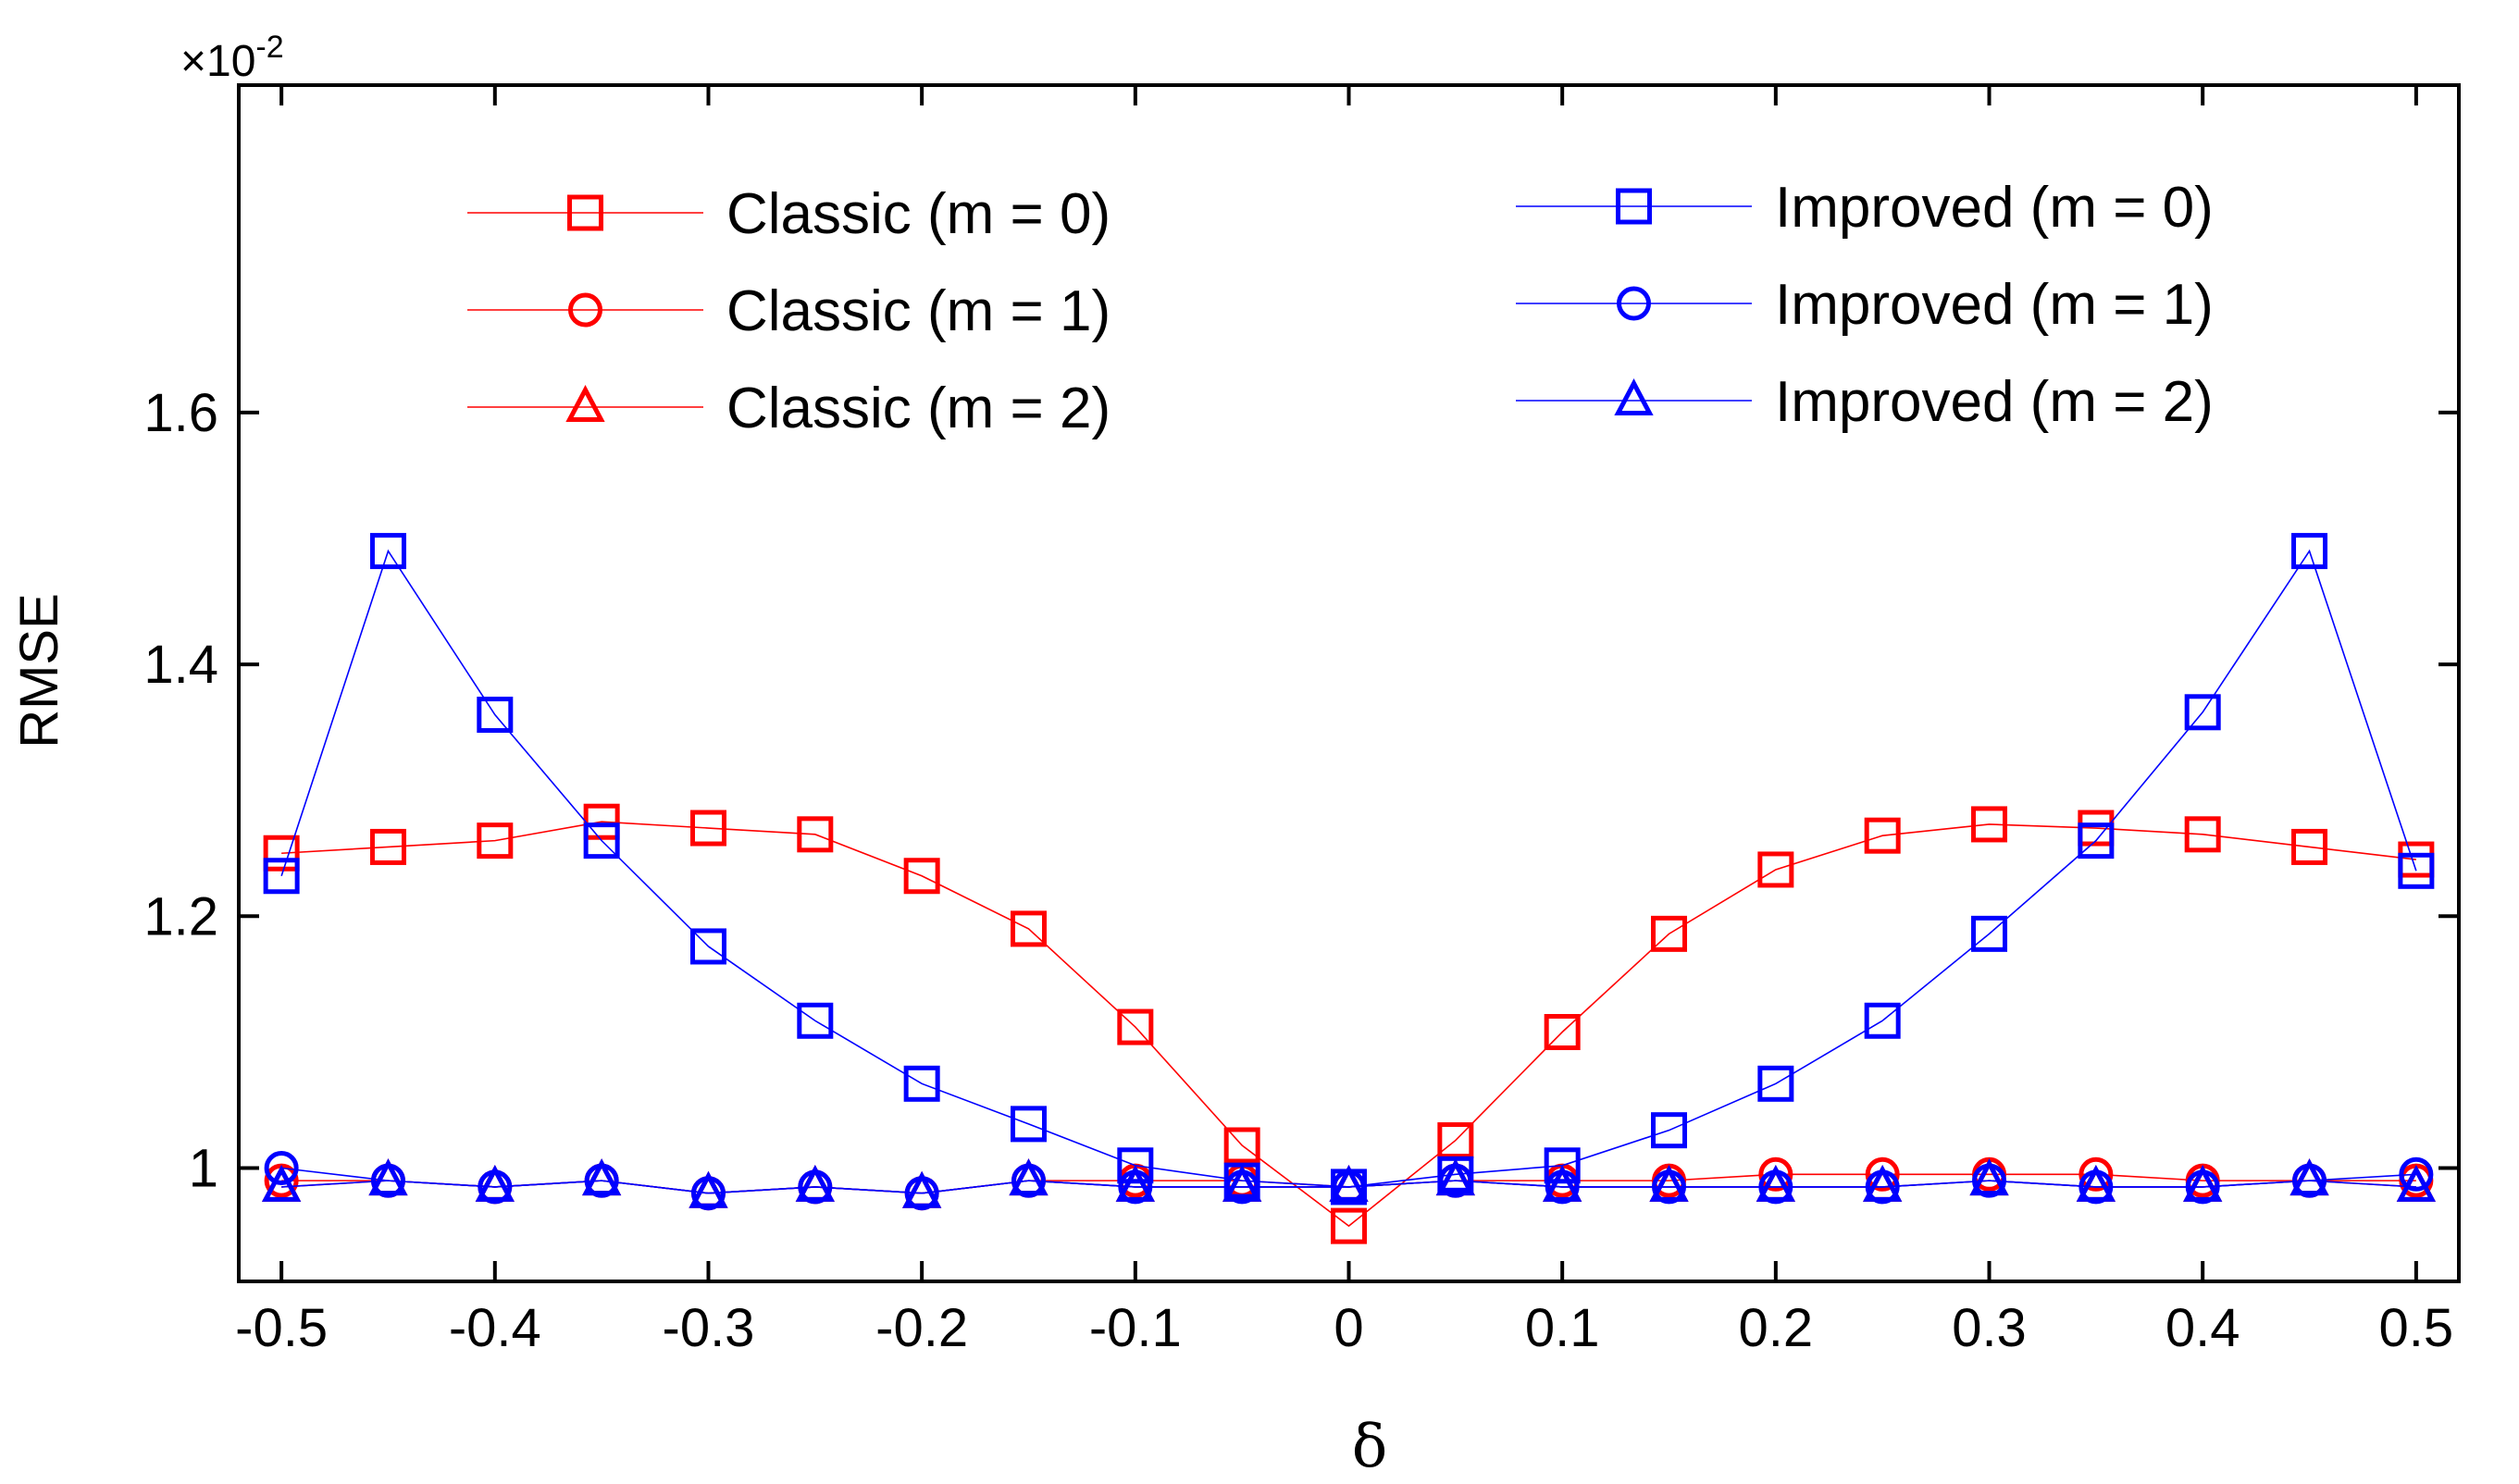 The height and width of the screenshot is (1484, 2519). Describe the element at coordinates (1989, 1328) in the screenshot. I see `x-tick-label: 0.3` at that location.